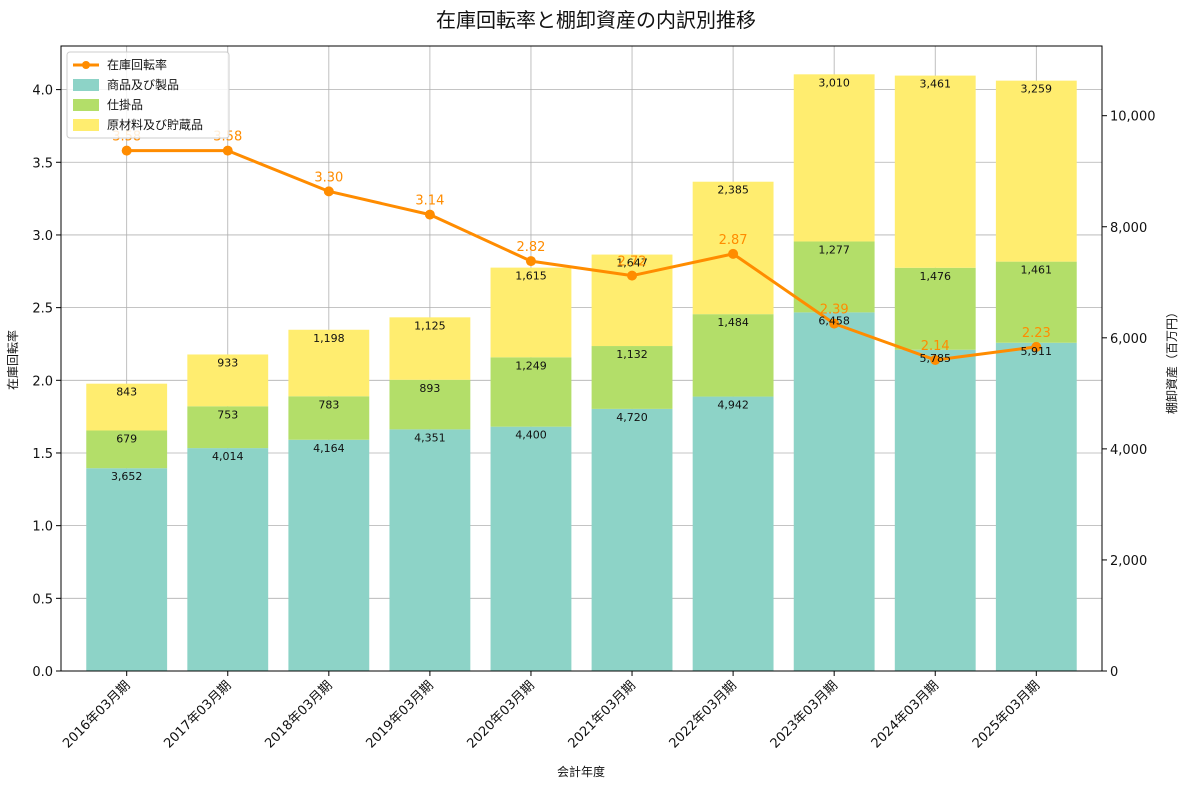  I want to click on bar-value-label: 6,458, so click(834, 320).